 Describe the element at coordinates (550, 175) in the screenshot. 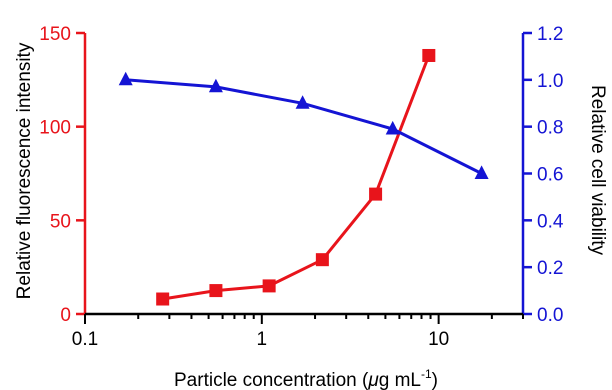

I see `right-y-tick-label: 0.6` at that location.